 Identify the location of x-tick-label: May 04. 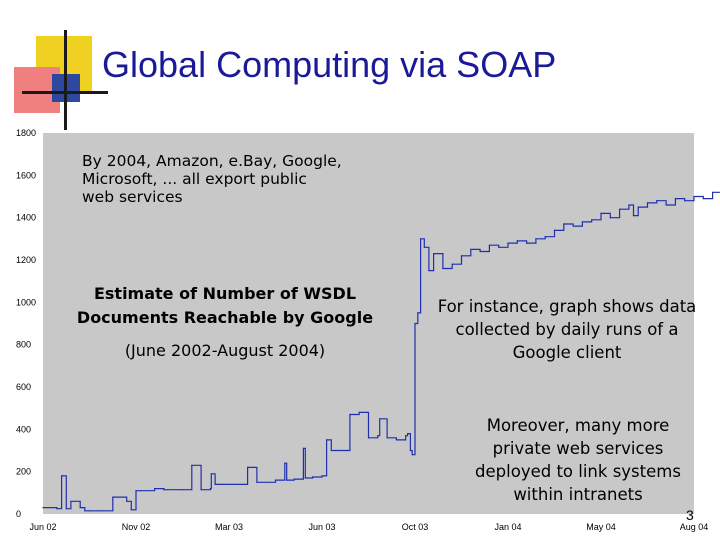
(601, 527).